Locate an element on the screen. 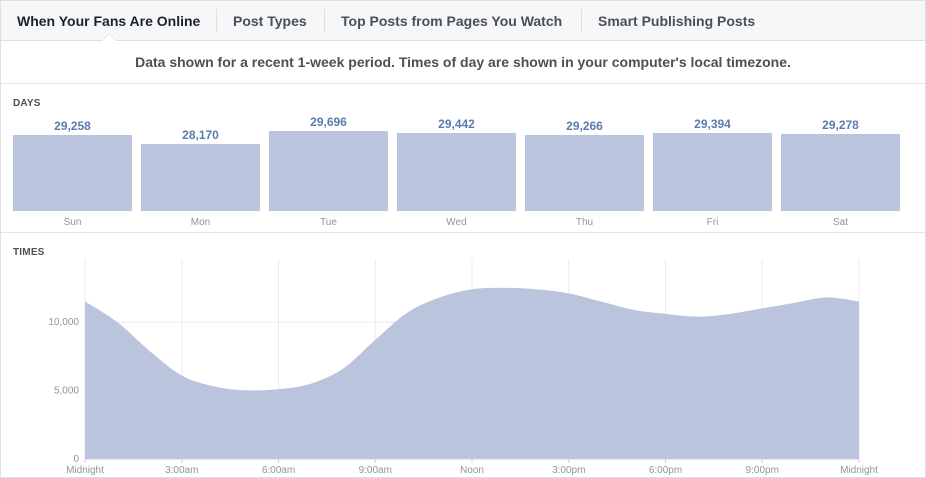 The height and width of the screenshot is (478, 926). day-axis-label: Sun is located at coordinates (72, 222).